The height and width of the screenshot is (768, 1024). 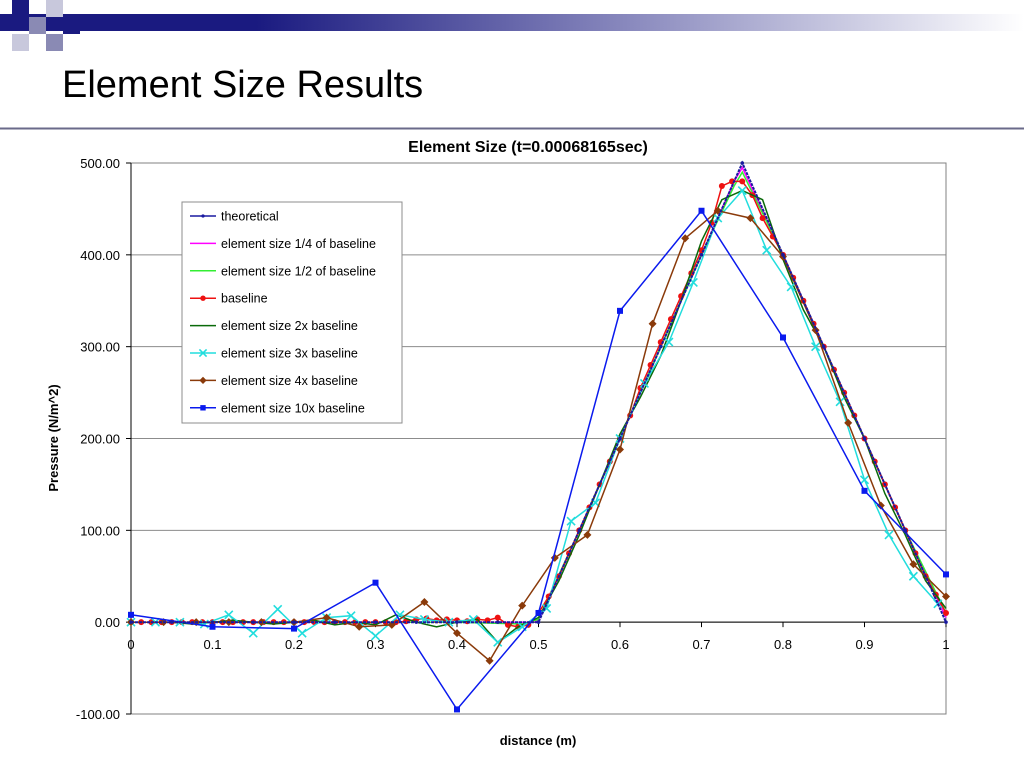 What do you see at coordinates (945, 644) in the screenshot?
I see `x-tick-label: 1` at bounding box center [945, 644].